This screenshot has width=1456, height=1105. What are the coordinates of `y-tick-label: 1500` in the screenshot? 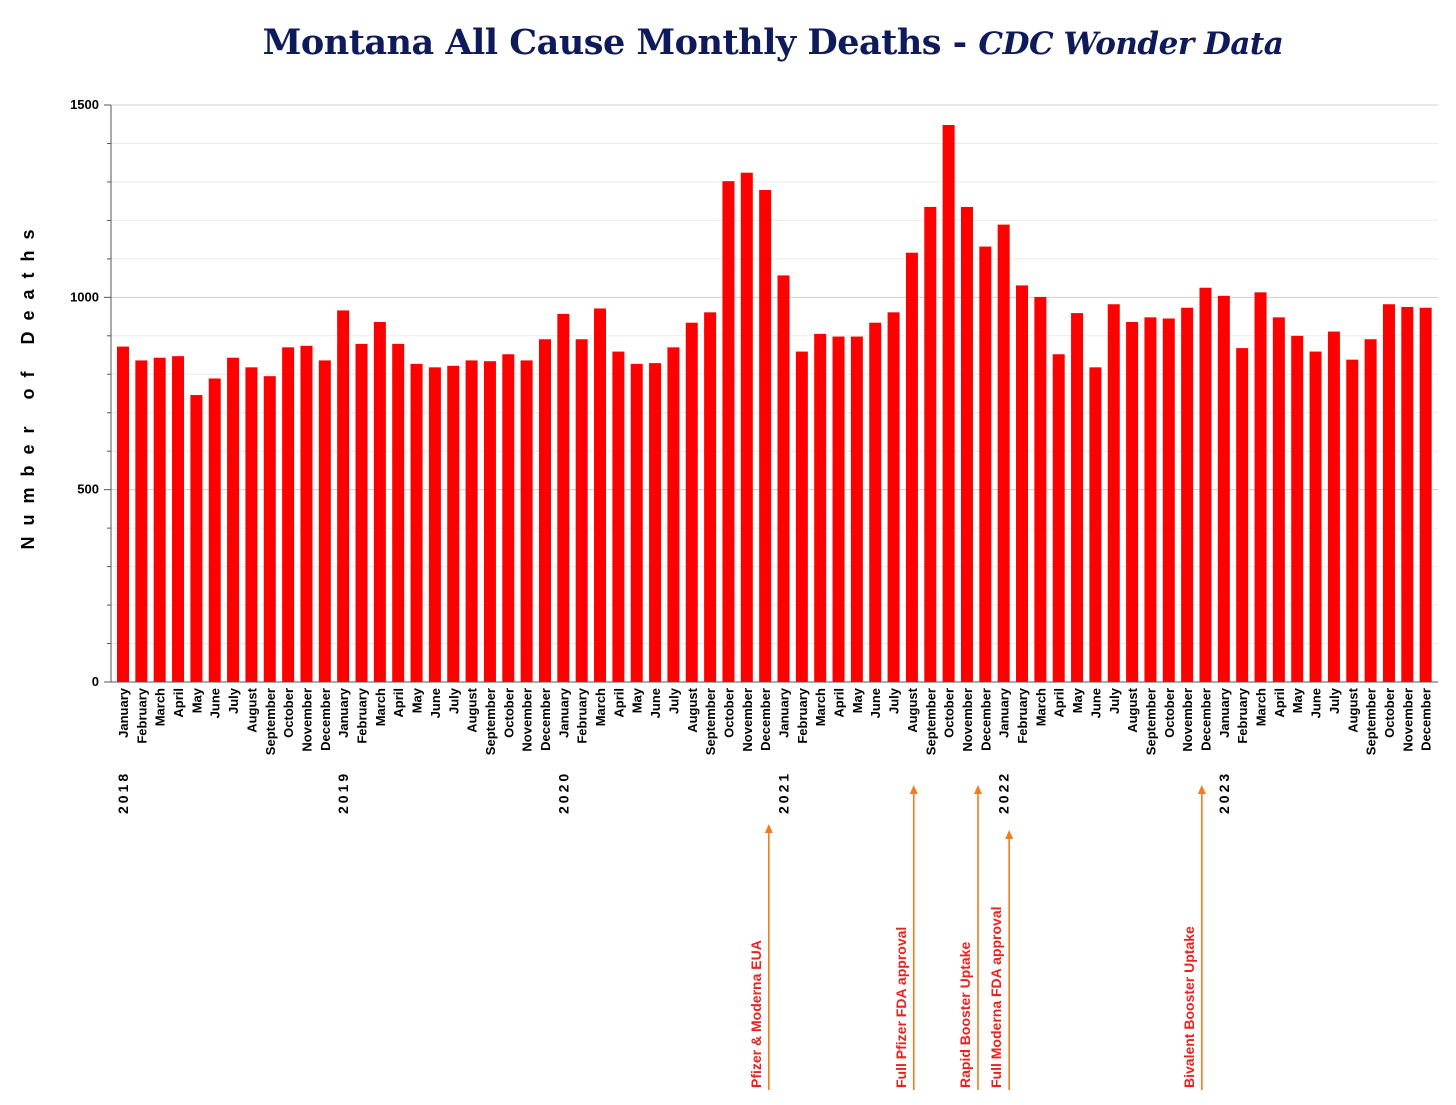 It's located at (84, 104).